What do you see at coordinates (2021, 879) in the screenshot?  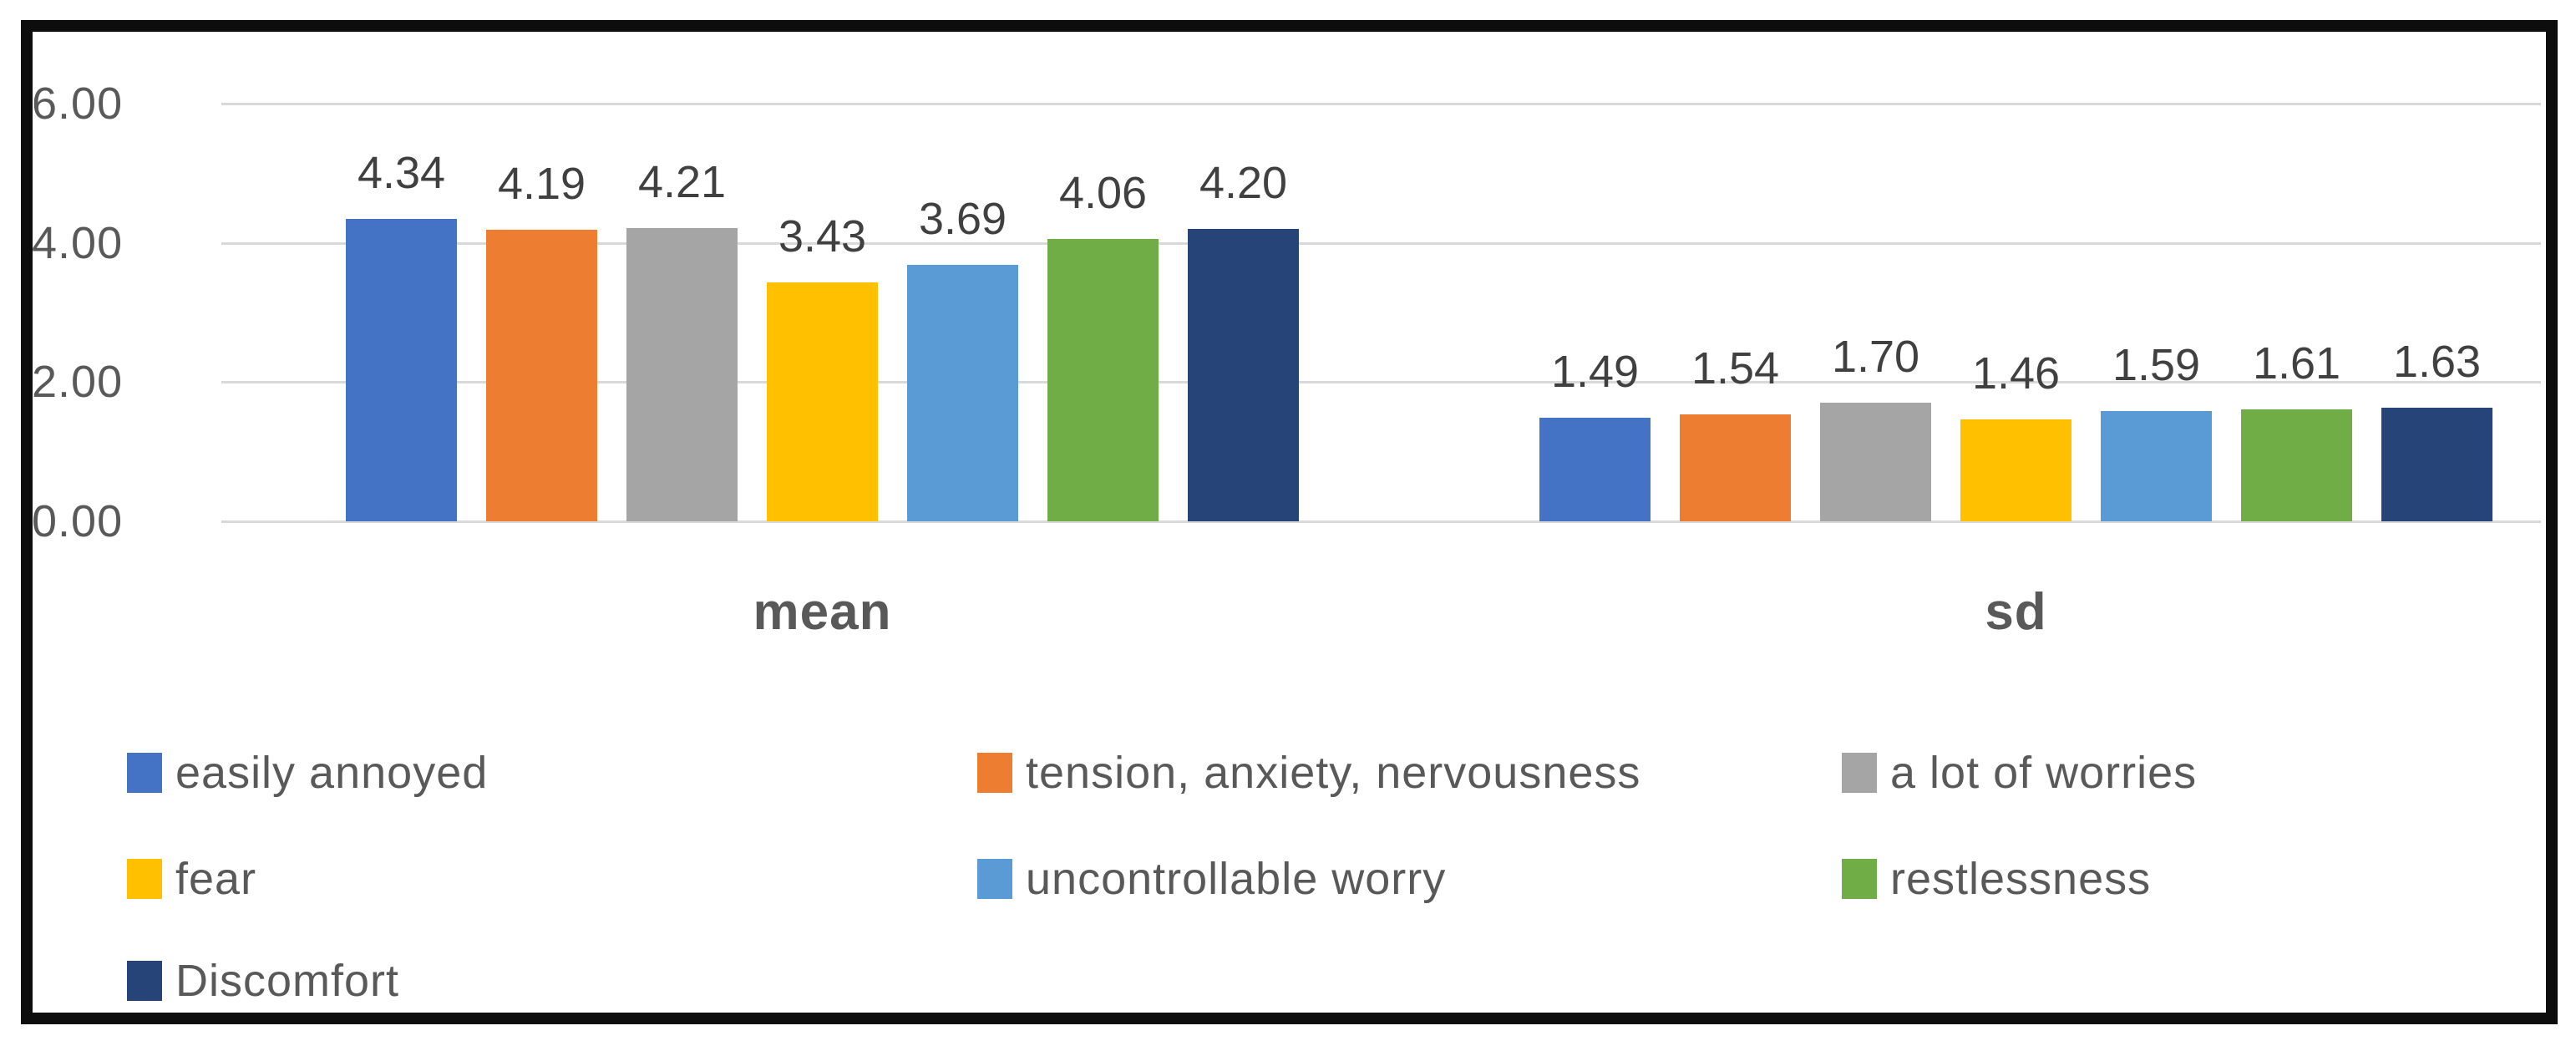 I see `legend-label-5: restlessness` at bounding box center [2021, 879].